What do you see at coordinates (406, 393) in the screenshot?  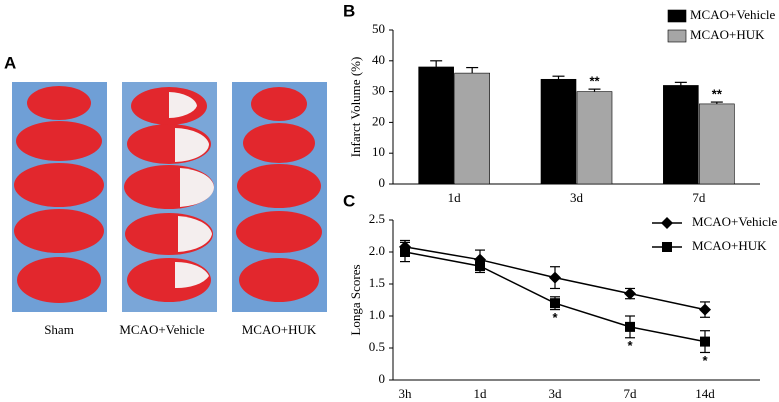 I see `x-tick-label: 3h` at bounding box center [406, 393].